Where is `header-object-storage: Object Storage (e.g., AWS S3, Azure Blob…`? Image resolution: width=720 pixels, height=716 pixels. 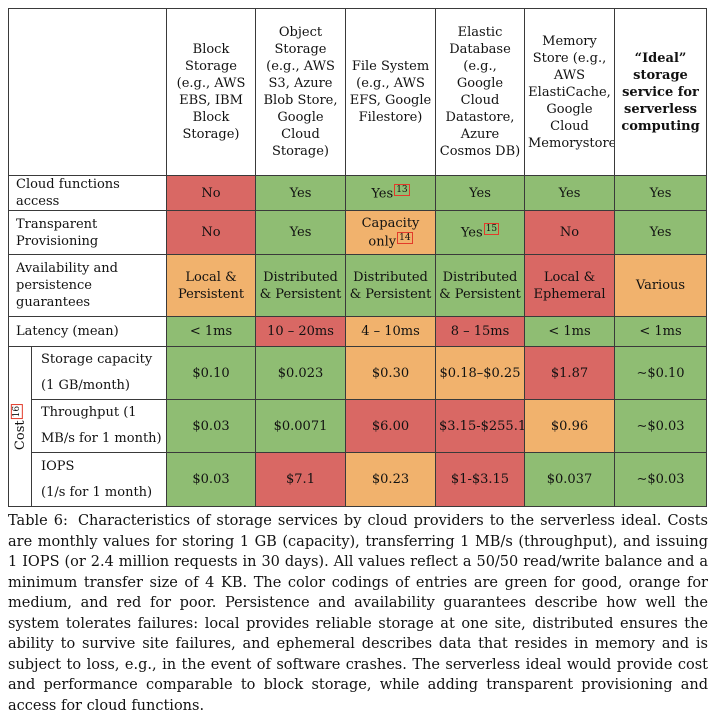 header-object-storage: Object Storage (e.g., AWS S3, Azure Blob… is located at coordinates (300, 92).